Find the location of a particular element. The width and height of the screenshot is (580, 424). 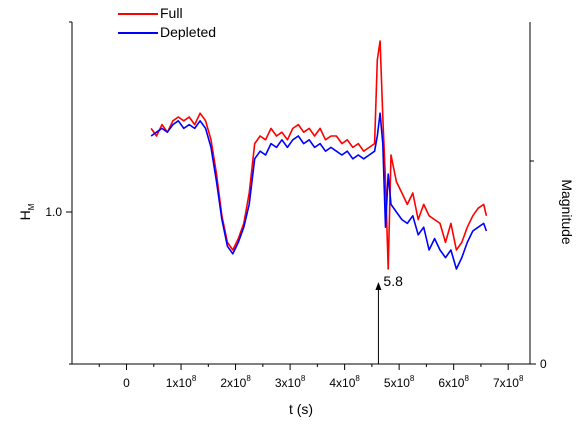

x-axis-label: t (s) is located at coordinates (301, 409).